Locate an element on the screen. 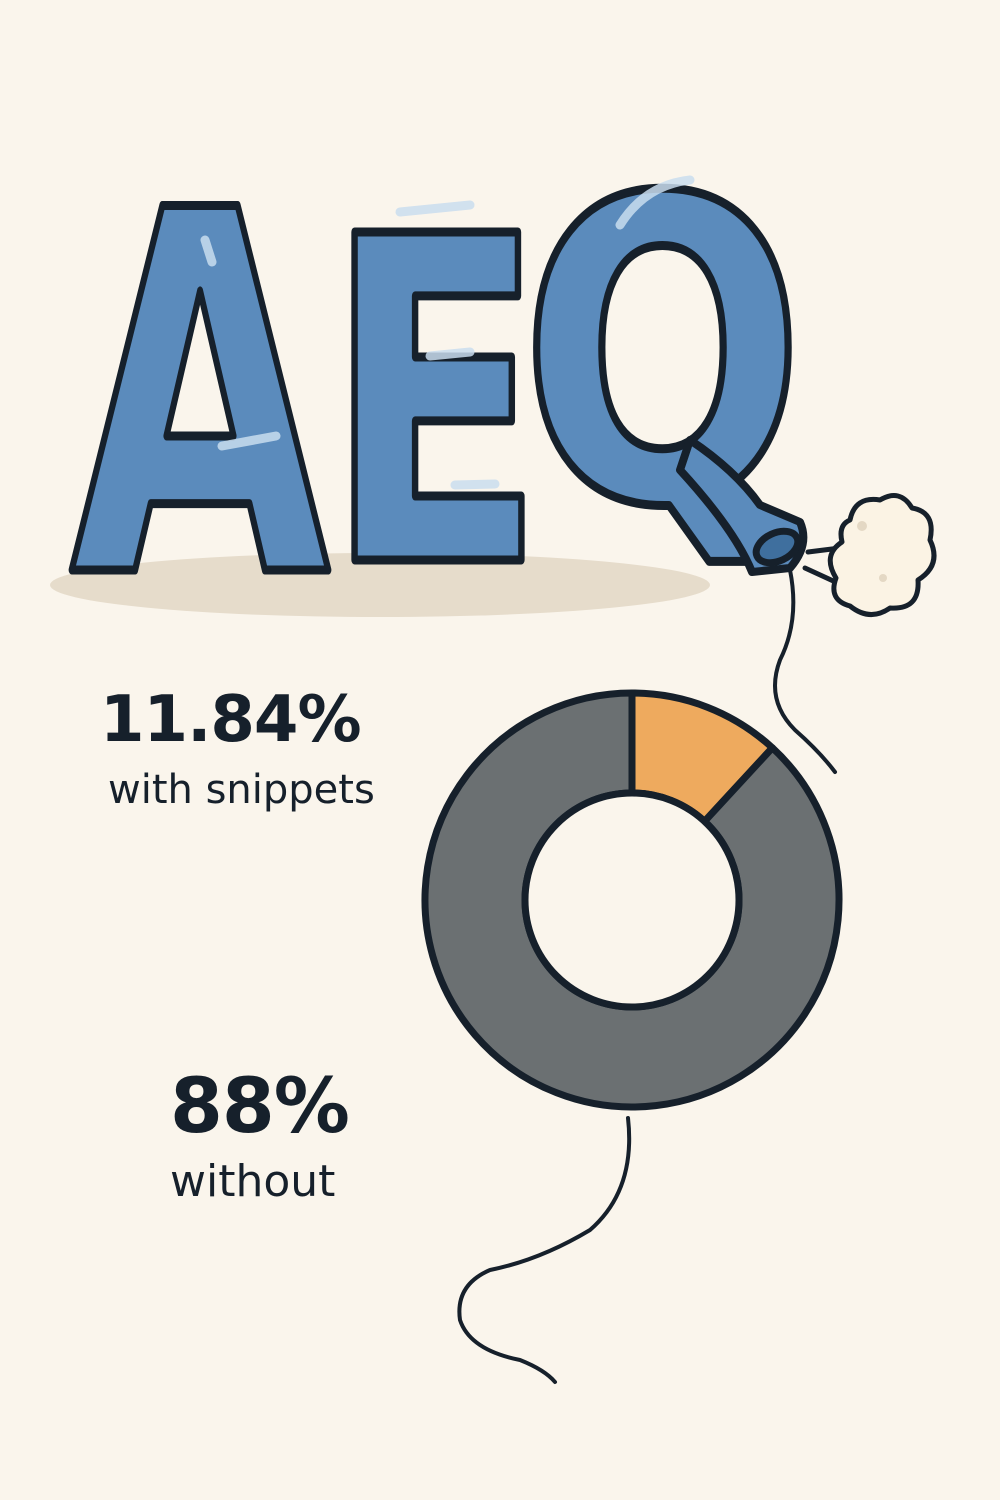  donut-hole is located at coordinates (632, 900).